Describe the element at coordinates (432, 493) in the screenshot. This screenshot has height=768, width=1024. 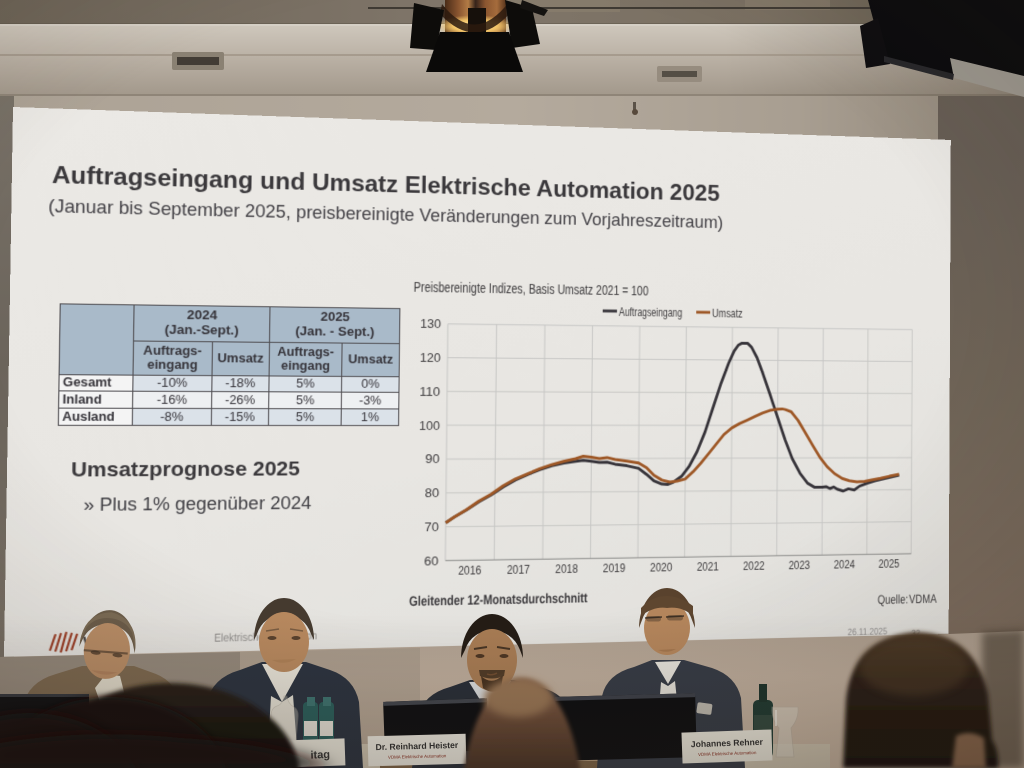
I see `svg-text: 80` at that location.